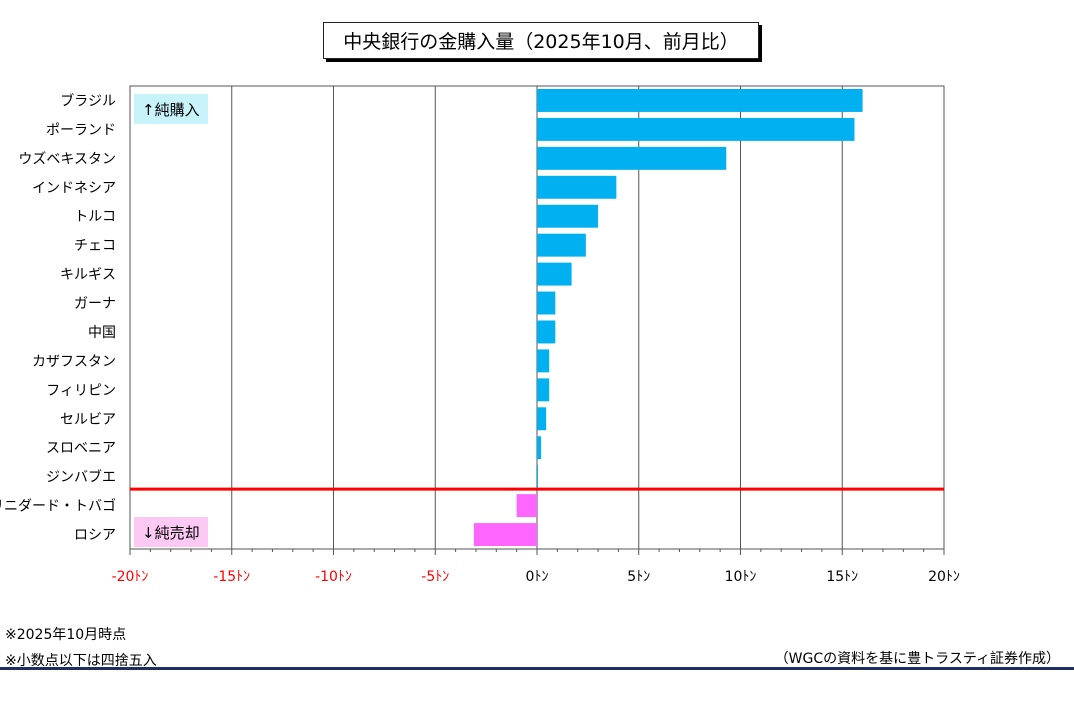 This screenshot has height=707, width=1074. Describe the element at coordinates (130, 577) in the screenshot. I see `tick-label: -20ﾄﾝ` at that location.